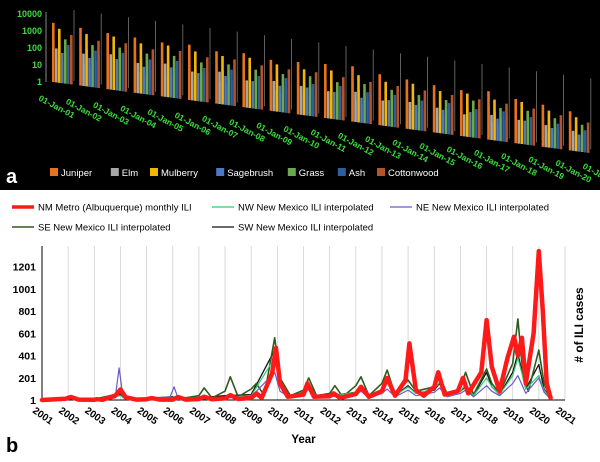 The width and height of the screenshot is (600, 462). What do you see at coordinates (330, 416) in the screenshot?
I see `x-tick-label: 2012` at bounding box center [330, 416].